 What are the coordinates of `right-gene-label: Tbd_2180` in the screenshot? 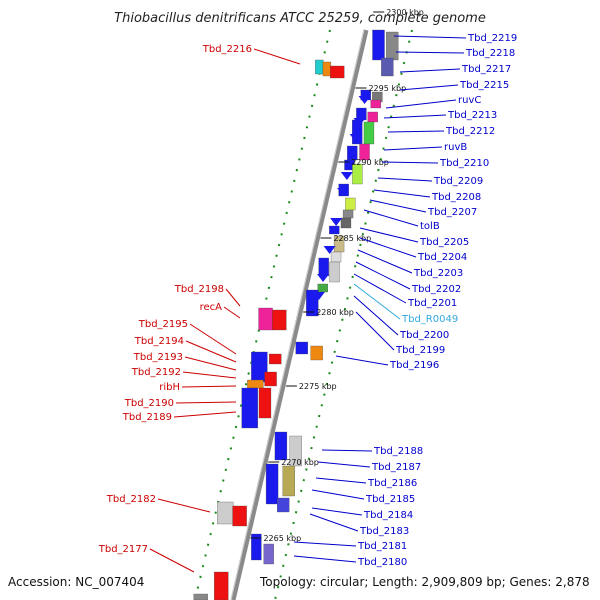 It's located at (382, 562).